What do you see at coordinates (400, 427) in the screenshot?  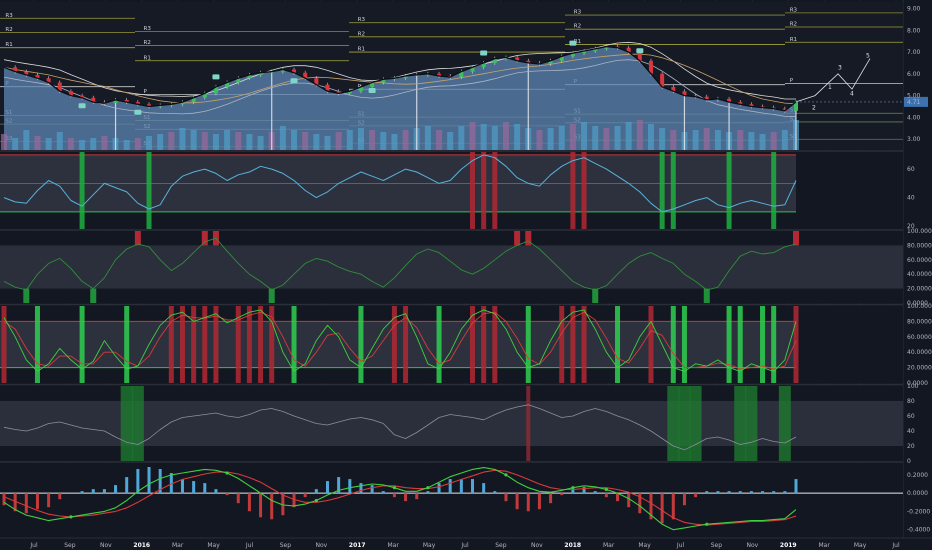 I see `smoothed-rsi-line` at bounding box center [400, 427].